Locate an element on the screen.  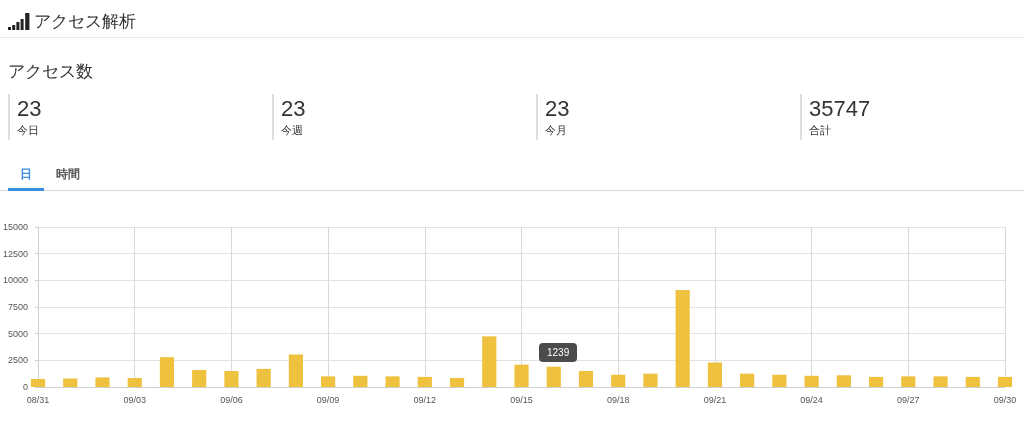
text: 時間 is located at coordinates (68, 174).